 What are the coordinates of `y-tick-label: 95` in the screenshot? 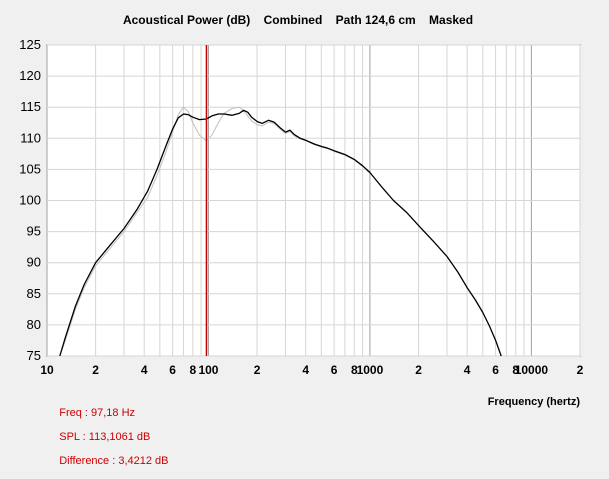 It's located at (34, 231).